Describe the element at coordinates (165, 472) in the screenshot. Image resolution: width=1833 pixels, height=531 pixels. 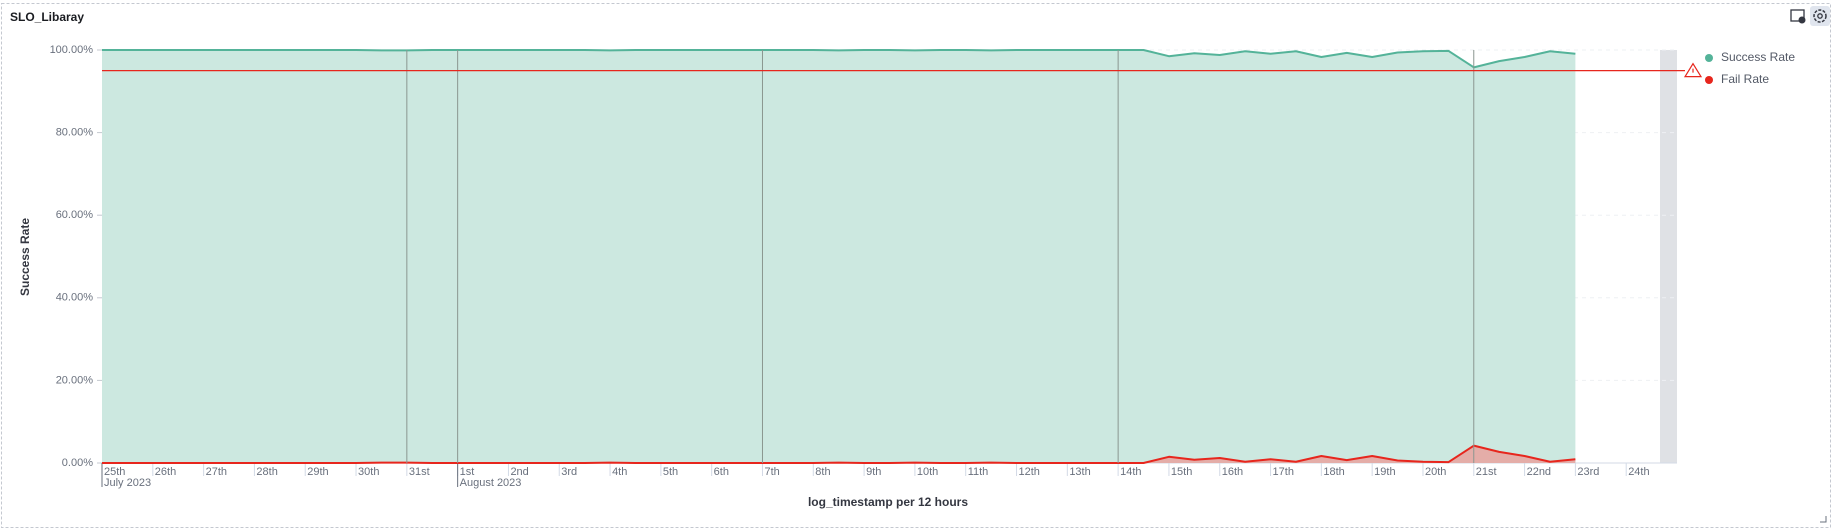
I see `x-tick-label: 26th` at that location.